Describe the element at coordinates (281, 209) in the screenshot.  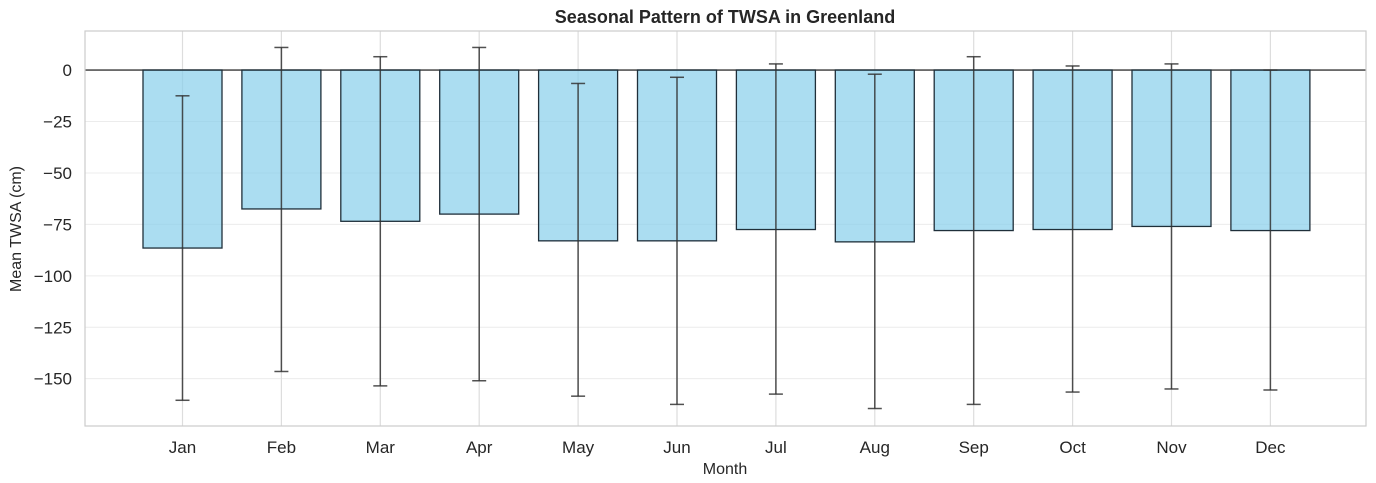
I see `errorbar-feb` at that location.